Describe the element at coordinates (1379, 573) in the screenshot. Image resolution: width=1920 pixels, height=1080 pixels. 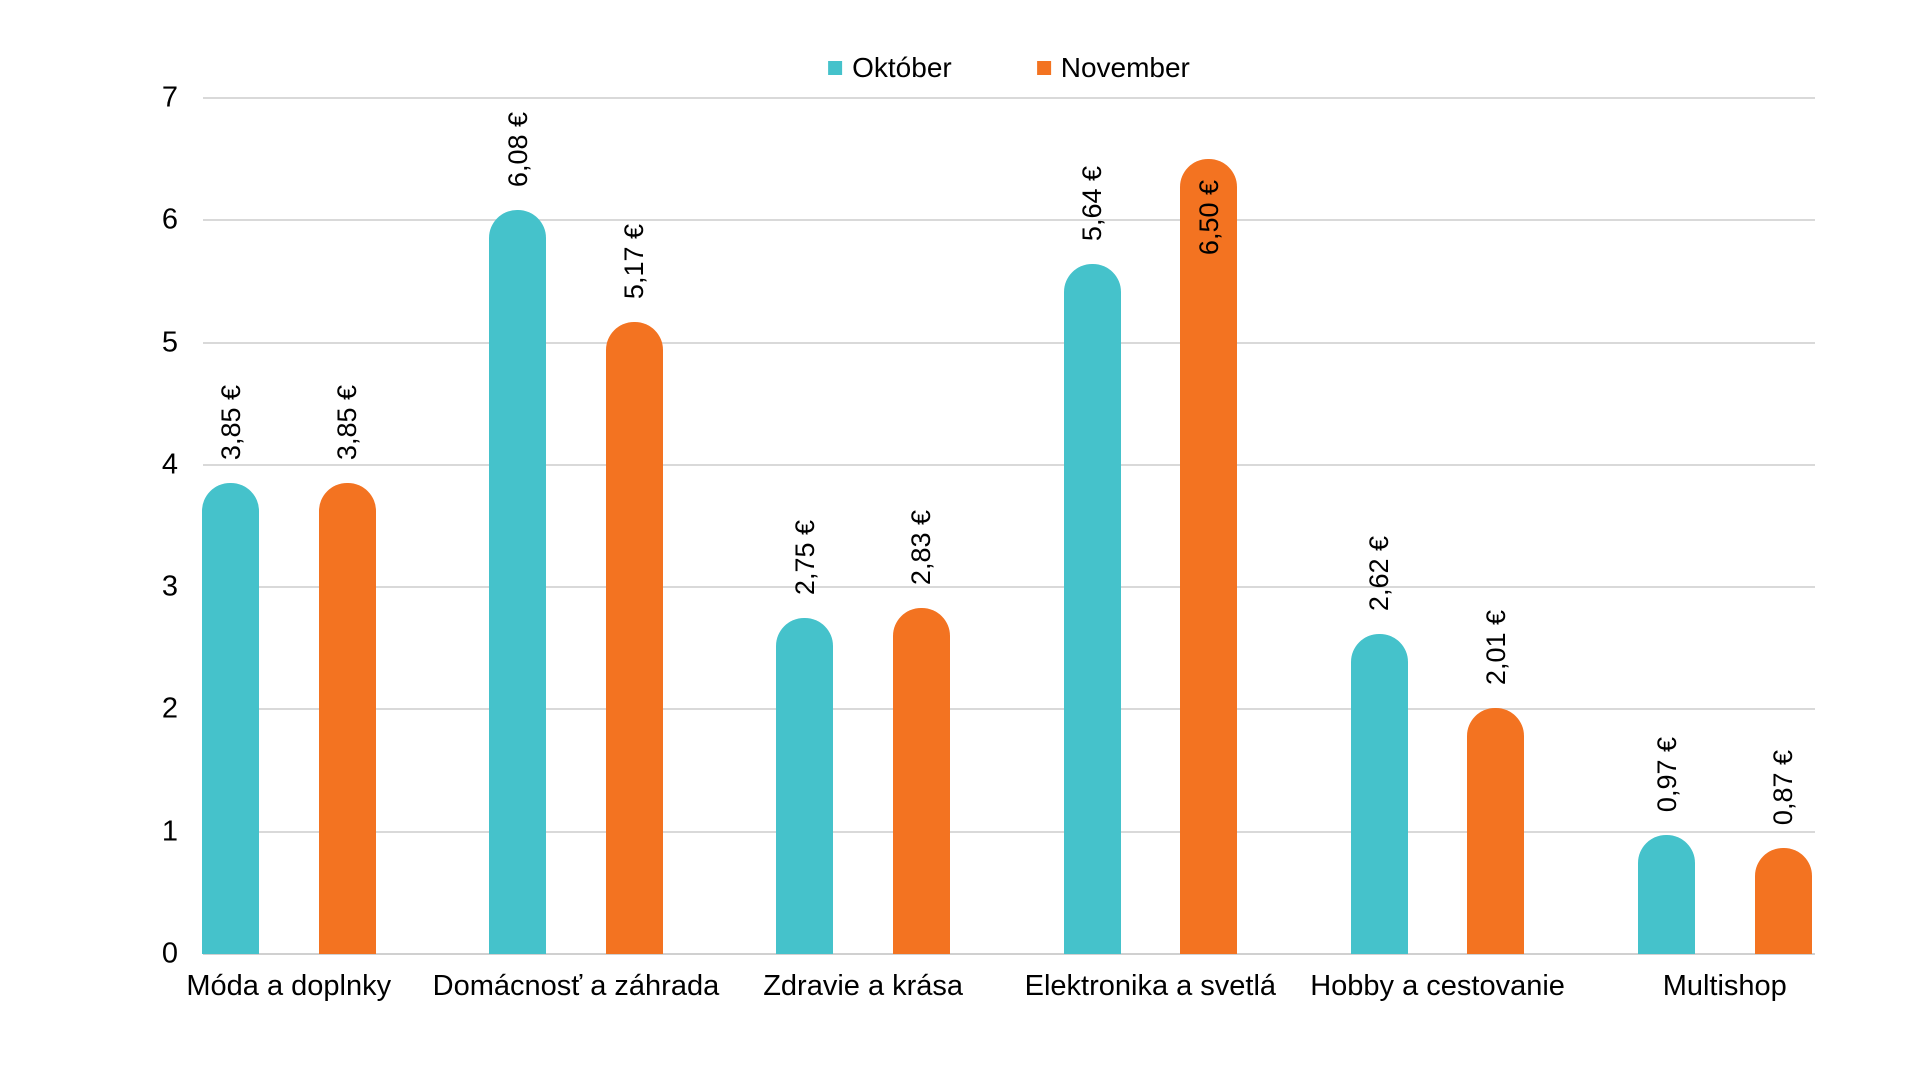
I see `value-label: 2,62 €` at that location.